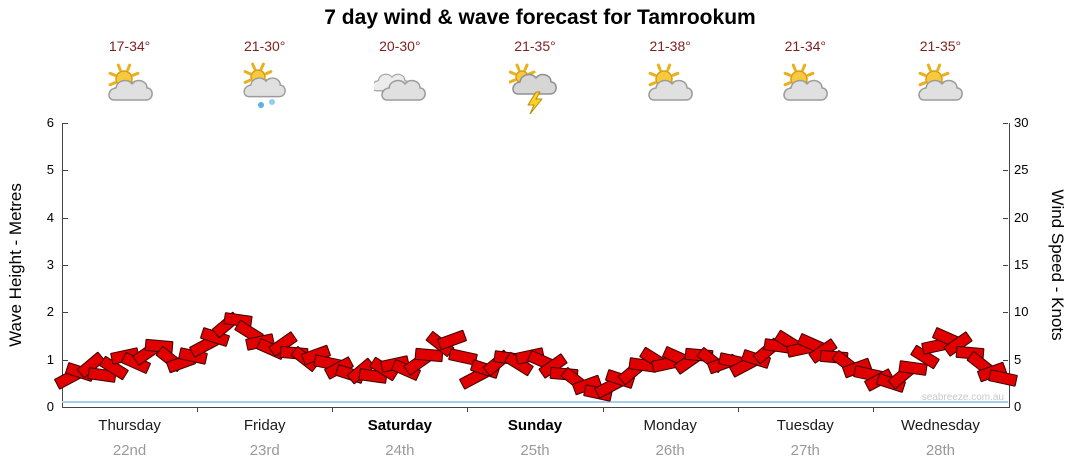 The image size is (1080, 475). What do you see at coordinates (805, 46) in the screenshot?
I see `day-temp: 21-34°` at bounding box center [805, 46].